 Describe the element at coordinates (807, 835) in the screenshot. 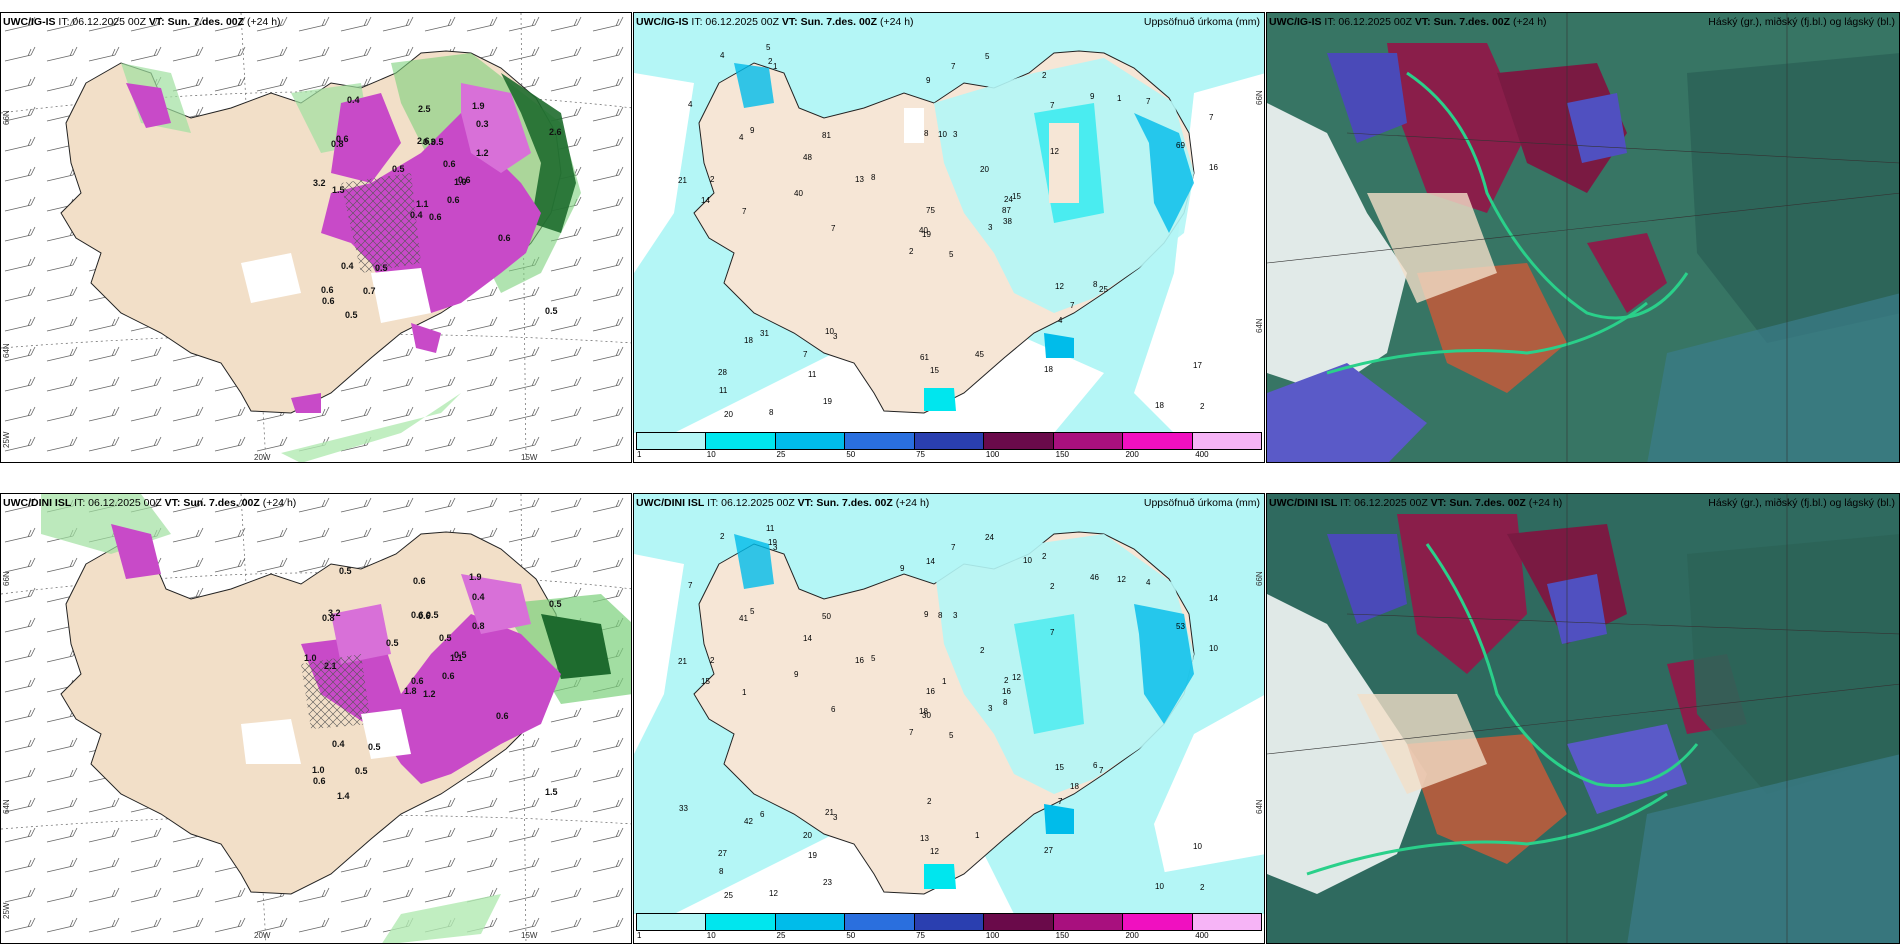

I see `value-label: 20` at that location.